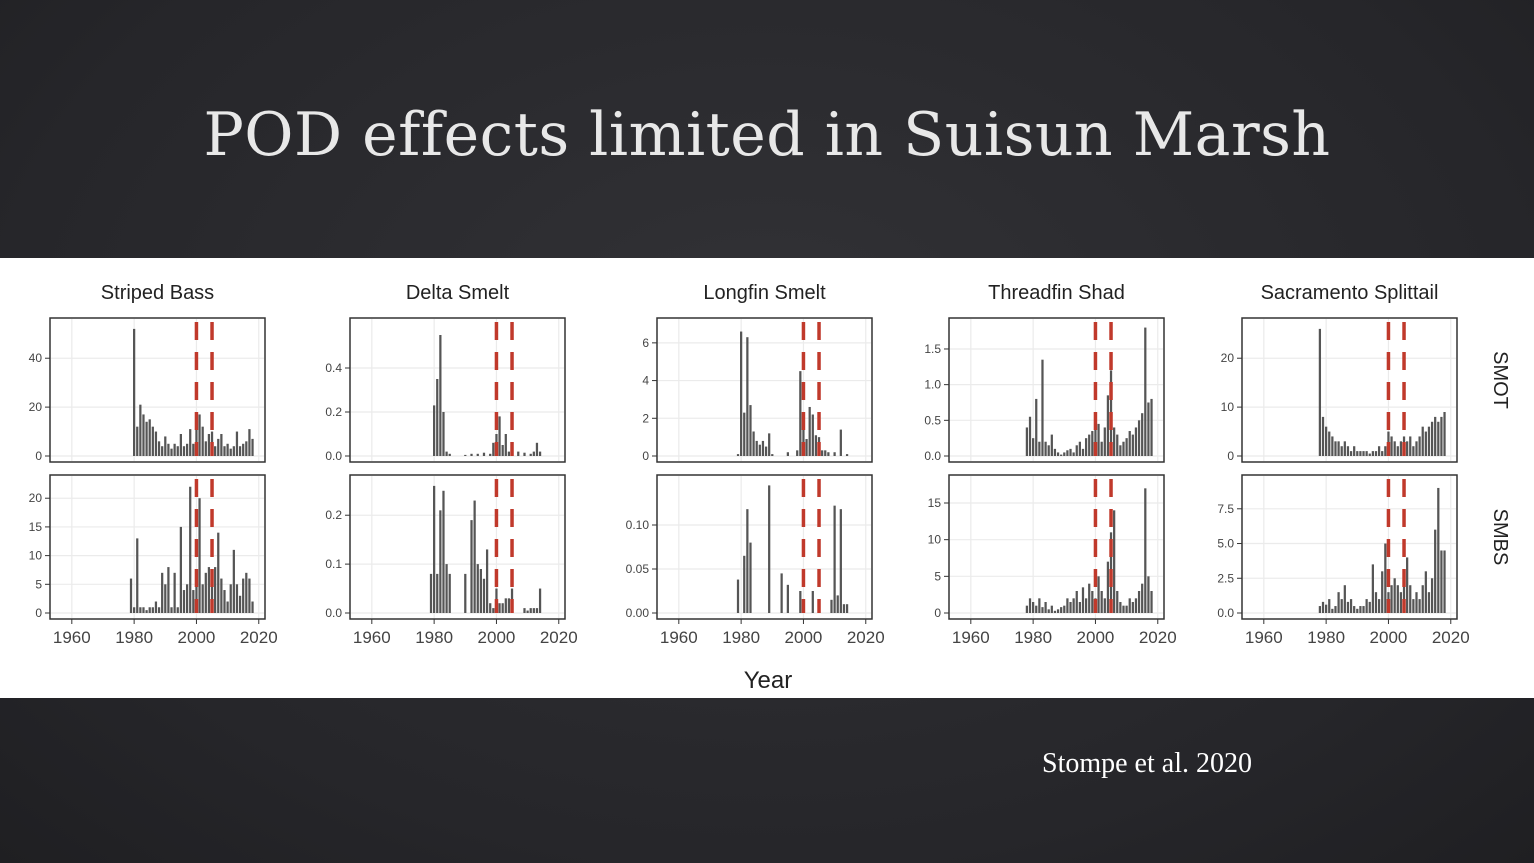 This screenshot has width=1534, height=863. I want to click on bar-smot-longfin-smelt-1988, so click(766, 451).